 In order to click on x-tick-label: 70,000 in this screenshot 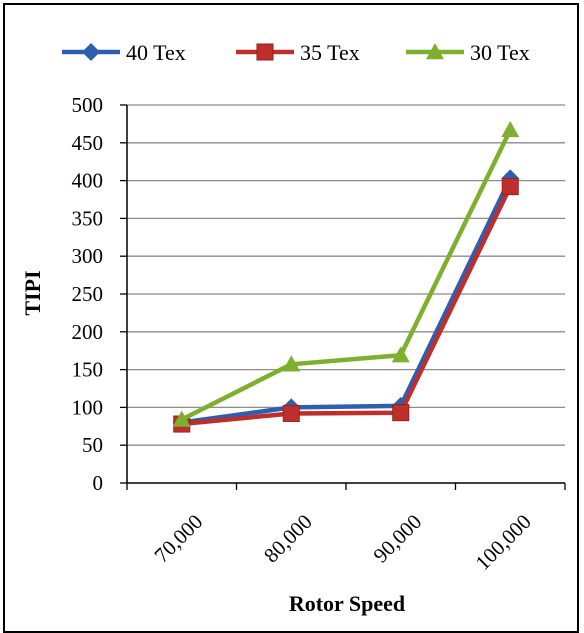, I will do `click(178, 539)`.